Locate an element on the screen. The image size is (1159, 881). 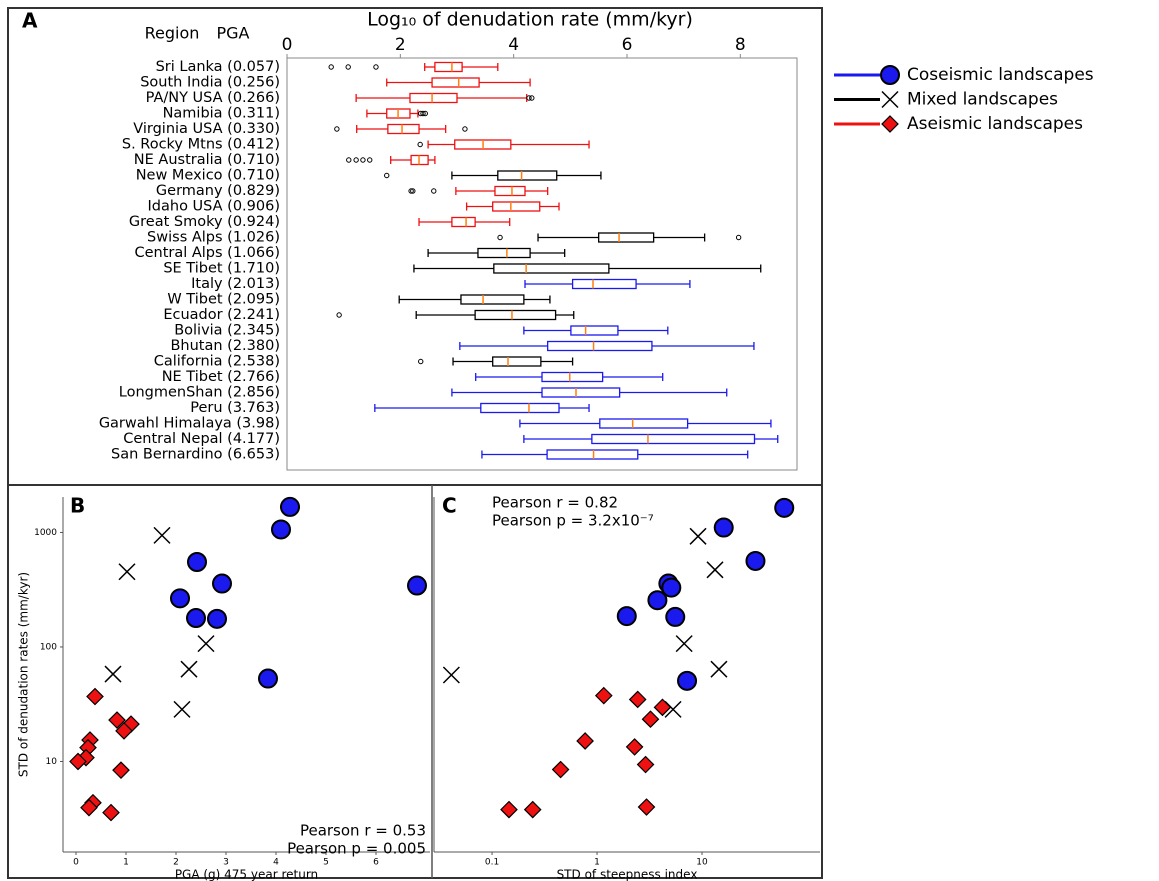
category-label: San Bernardino (6.653) is located at coordinates (195, 455).